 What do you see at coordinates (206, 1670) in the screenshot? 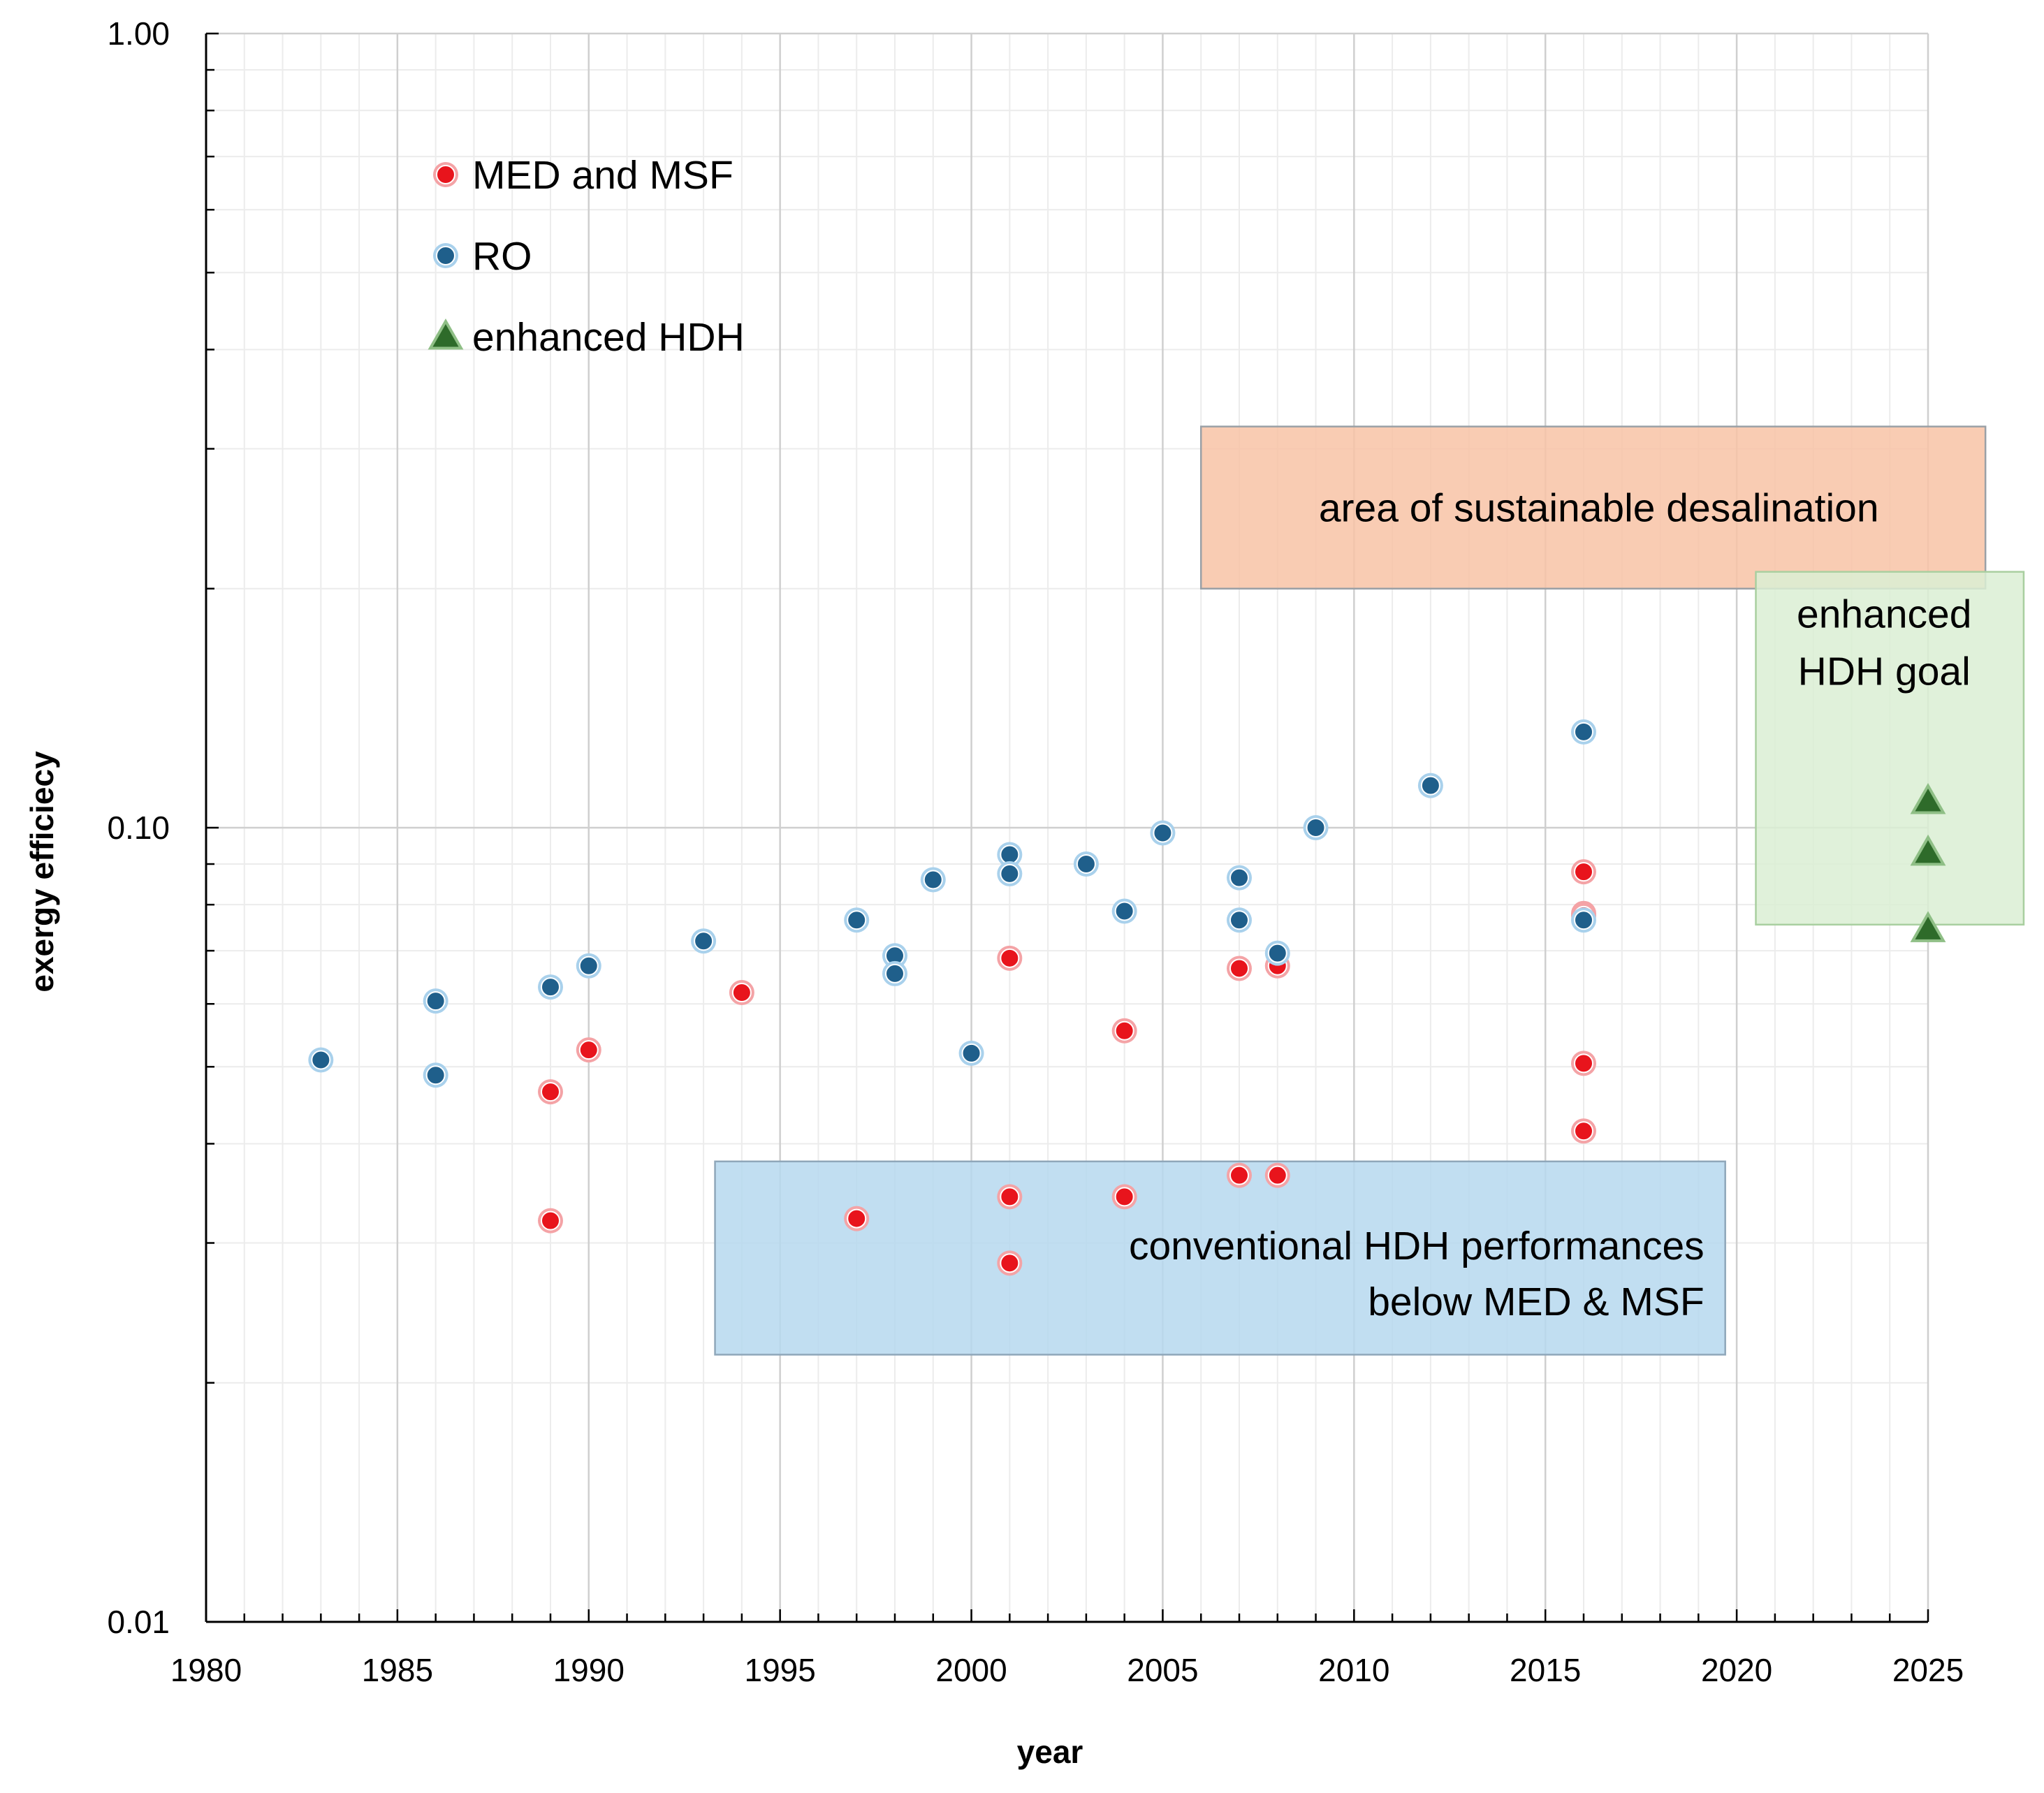
I see `x-tick-label: 1980` at bounding box center [206, 1670].